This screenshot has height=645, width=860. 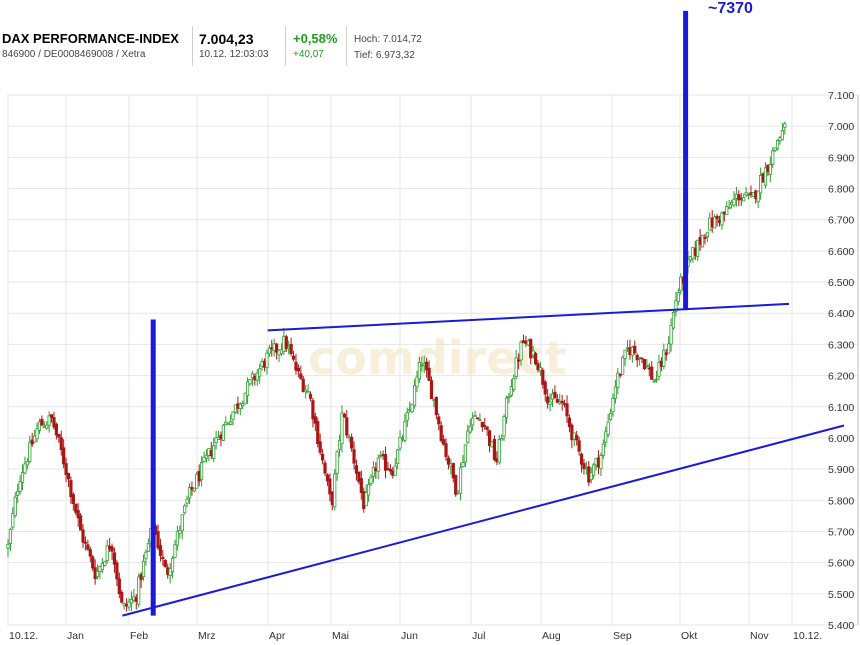 I want to click on change-cell: +0,58% +40,07, so click(x=317, y=46).